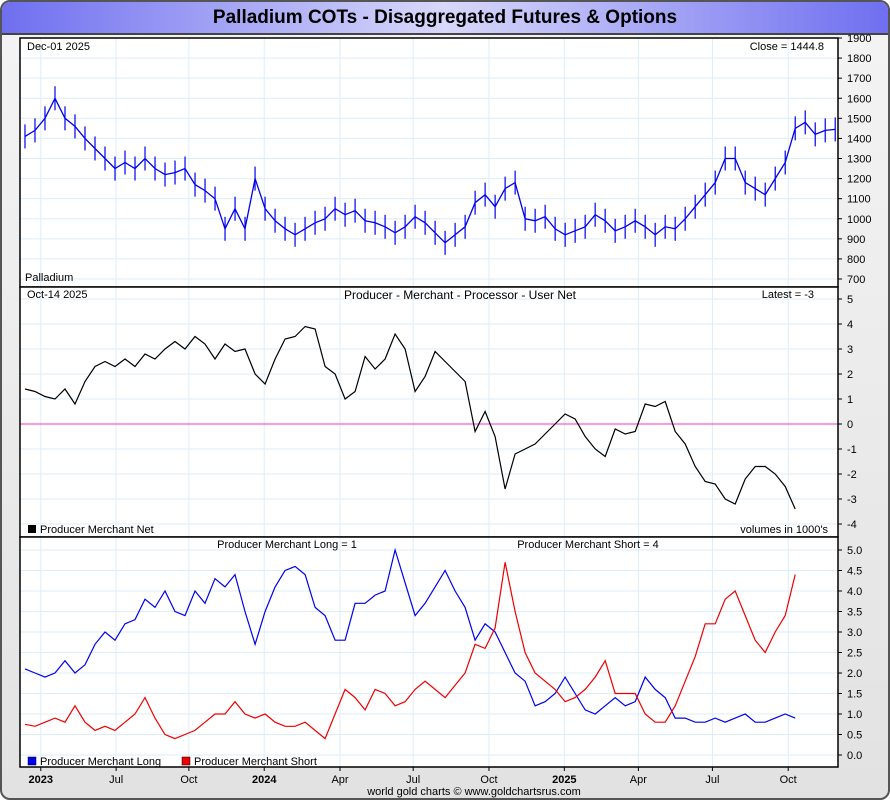 This screenshot has width=890, height=800. Describe the element at coordinates (859, 200) in the screenshot. I see `y-tick-label: 1100` at that location.